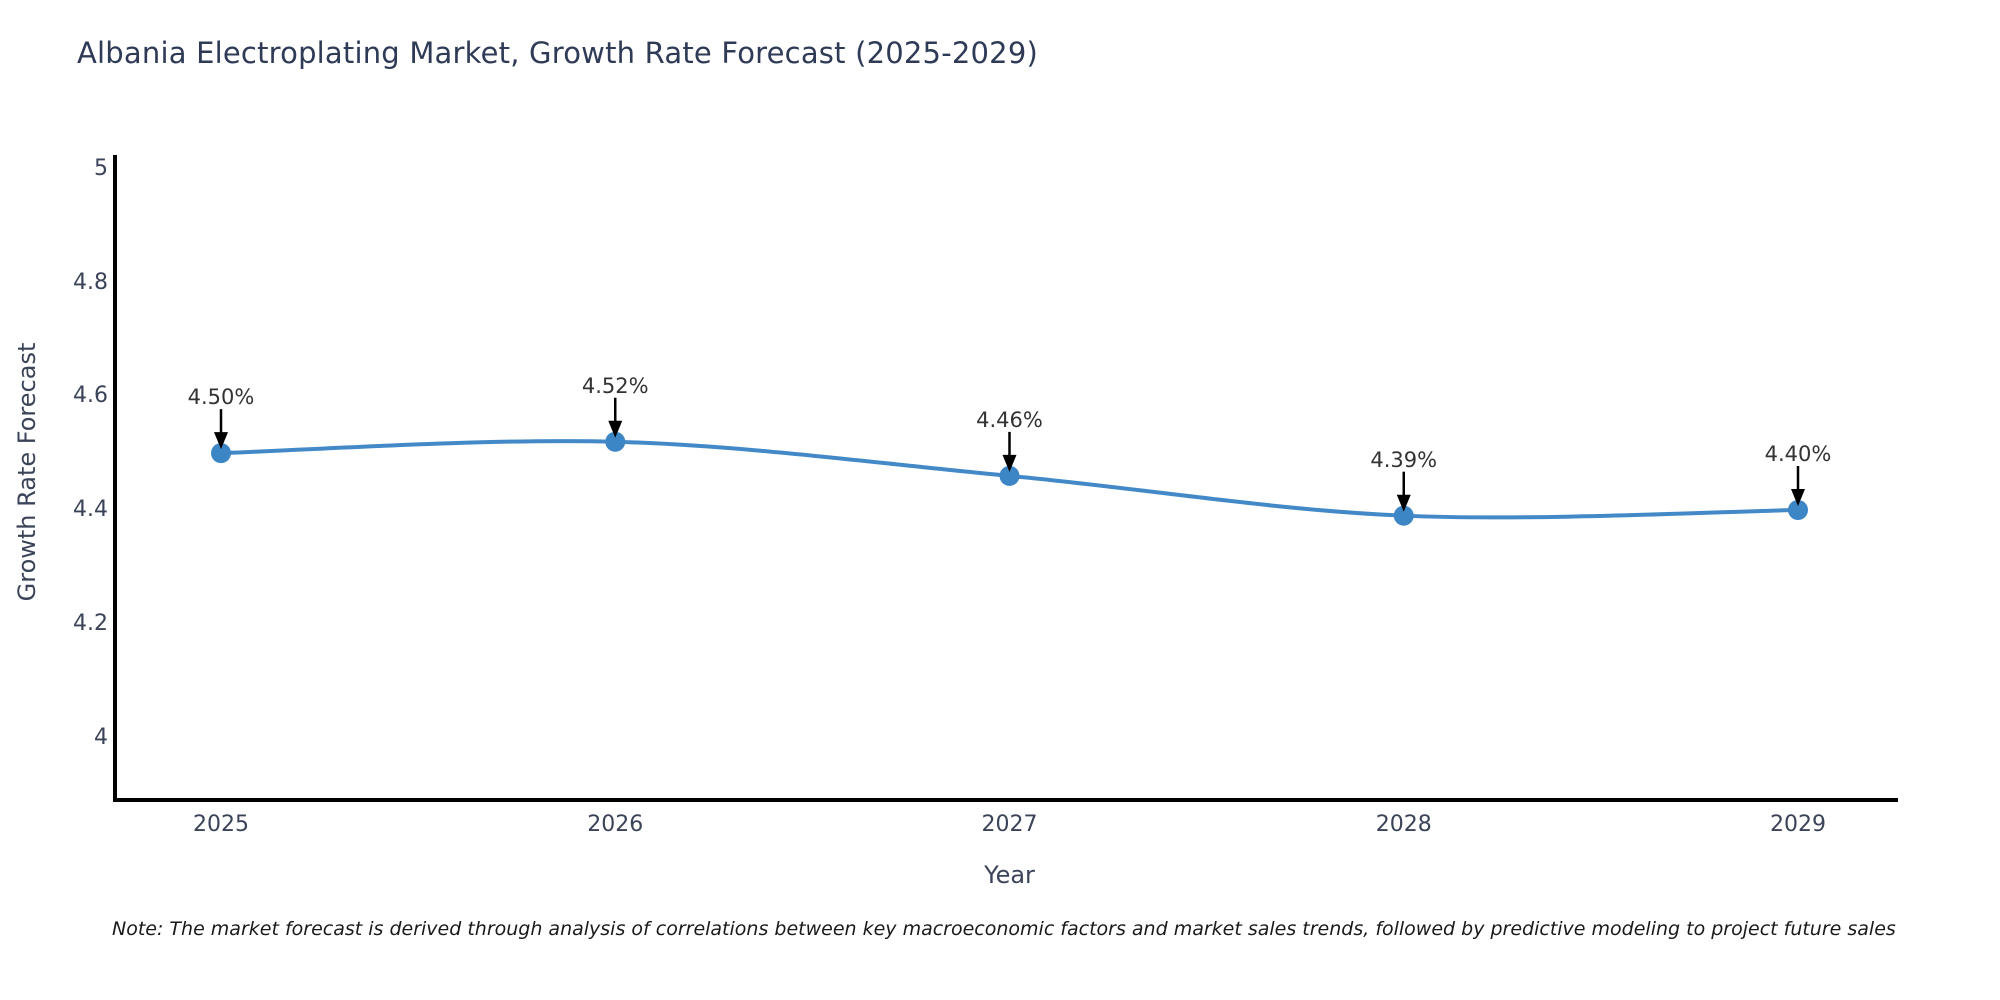 The height and width of the screenshot is (1000, 2000). Describe the element at coordinates (1009, 875) in the screenshot. I see `x-axis-title: Year` at that location.